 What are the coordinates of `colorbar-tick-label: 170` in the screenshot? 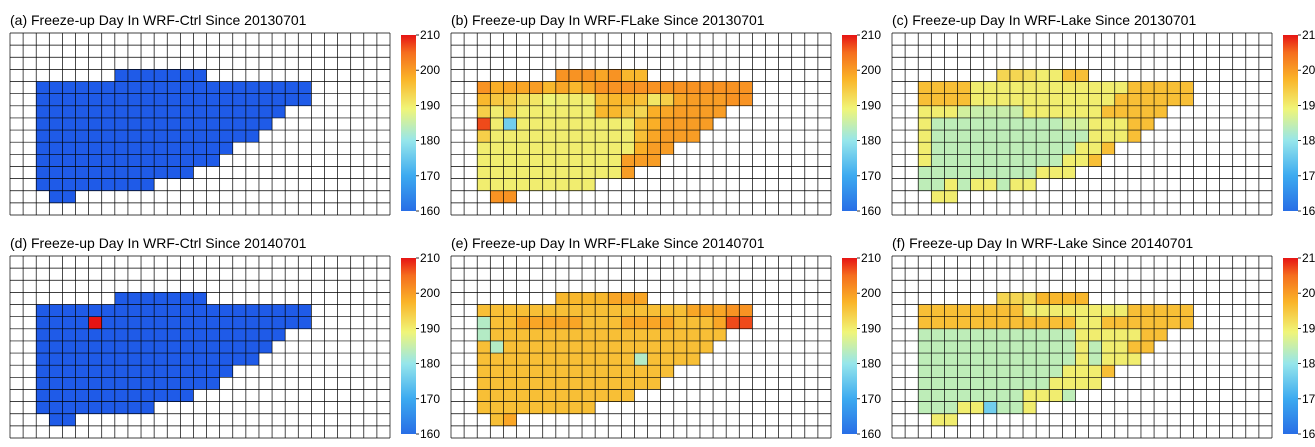 It's located at (871, 399).